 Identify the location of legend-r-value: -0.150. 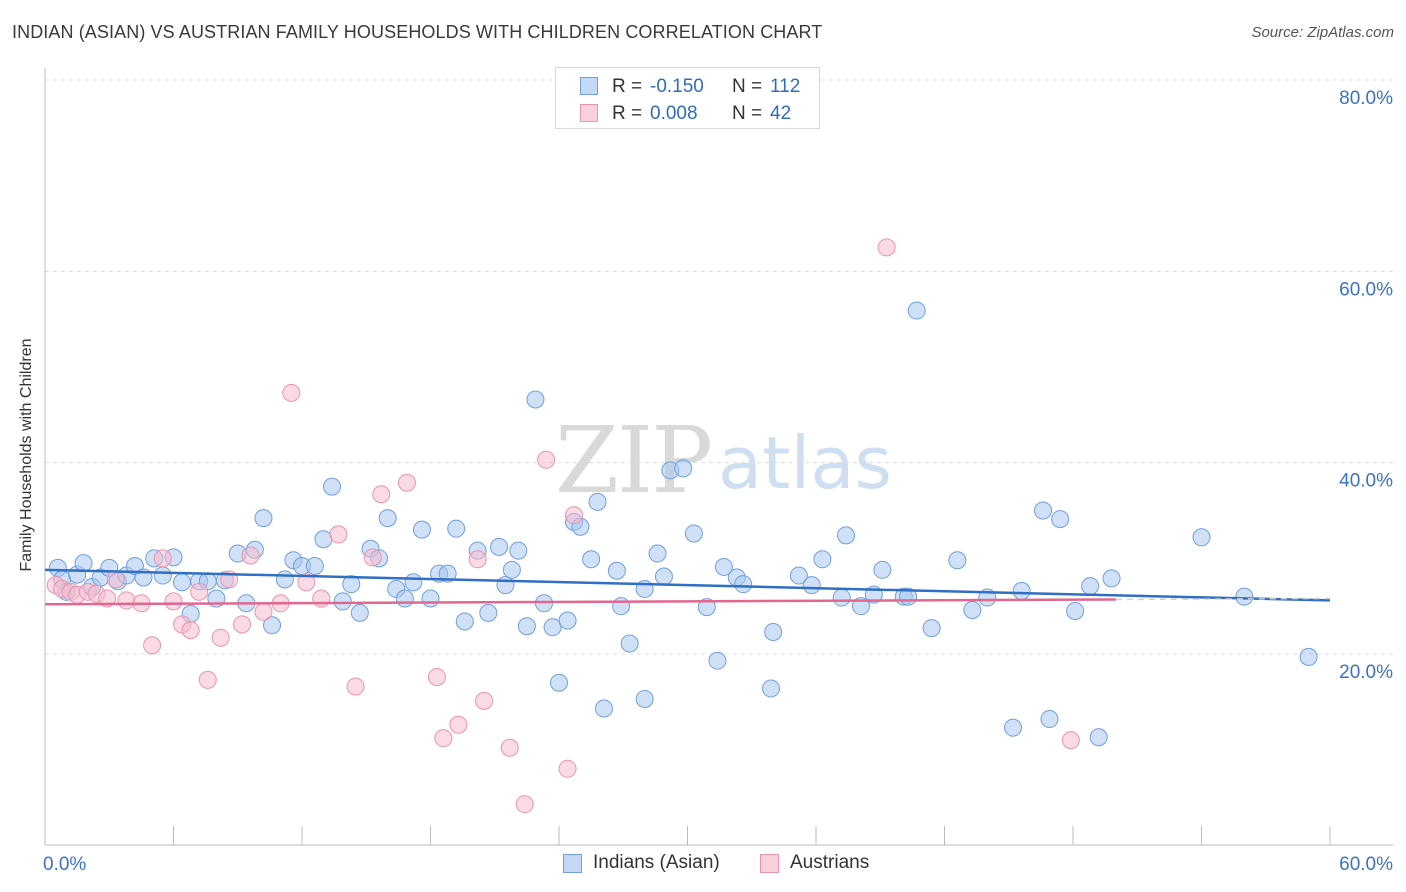
(677, 86).